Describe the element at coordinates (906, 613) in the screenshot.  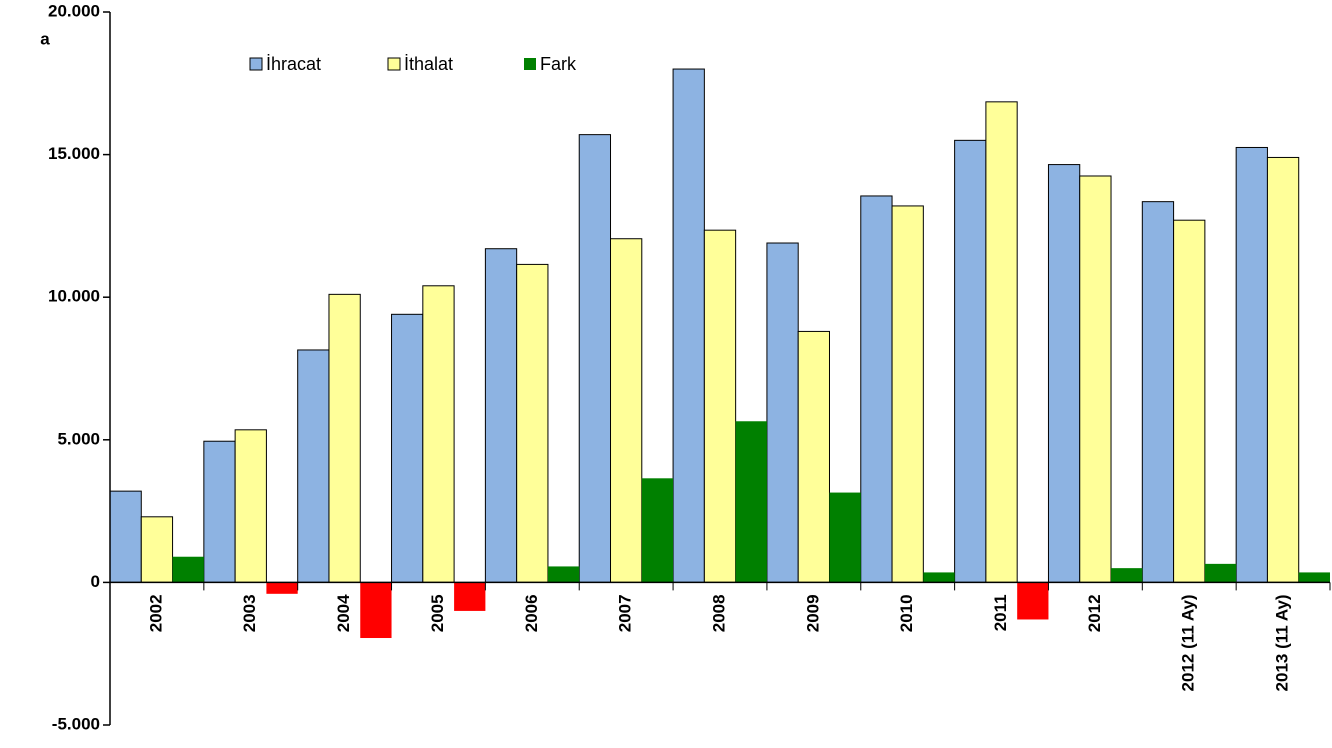
I see `x-tick-label: 2010` at that location.